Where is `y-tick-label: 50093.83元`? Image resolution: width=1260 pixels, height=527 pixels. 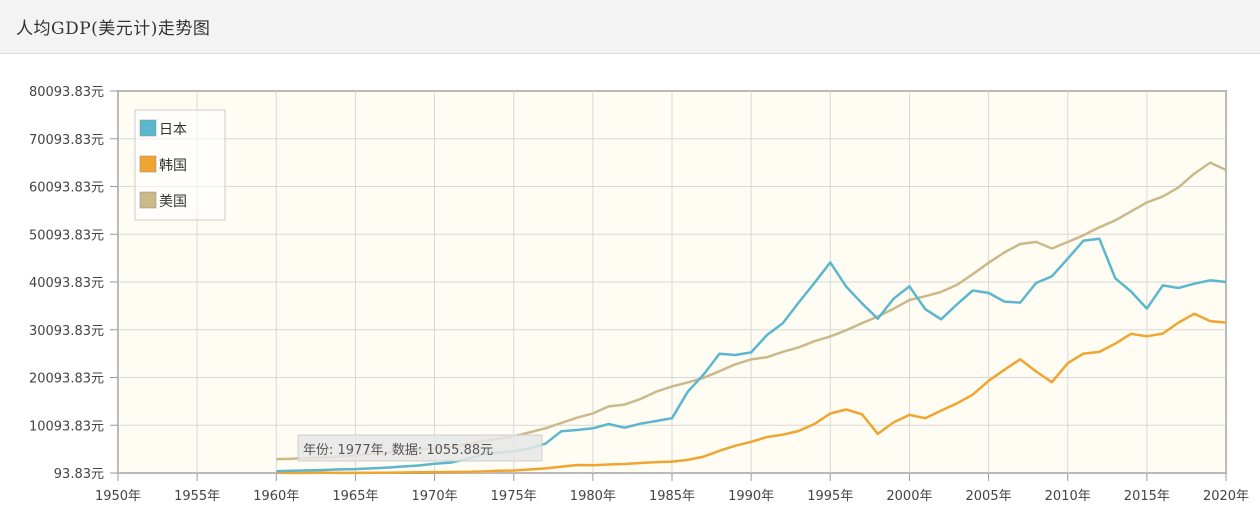 y-tick-label: 50093.83元 is located at coordinates (66, 235).